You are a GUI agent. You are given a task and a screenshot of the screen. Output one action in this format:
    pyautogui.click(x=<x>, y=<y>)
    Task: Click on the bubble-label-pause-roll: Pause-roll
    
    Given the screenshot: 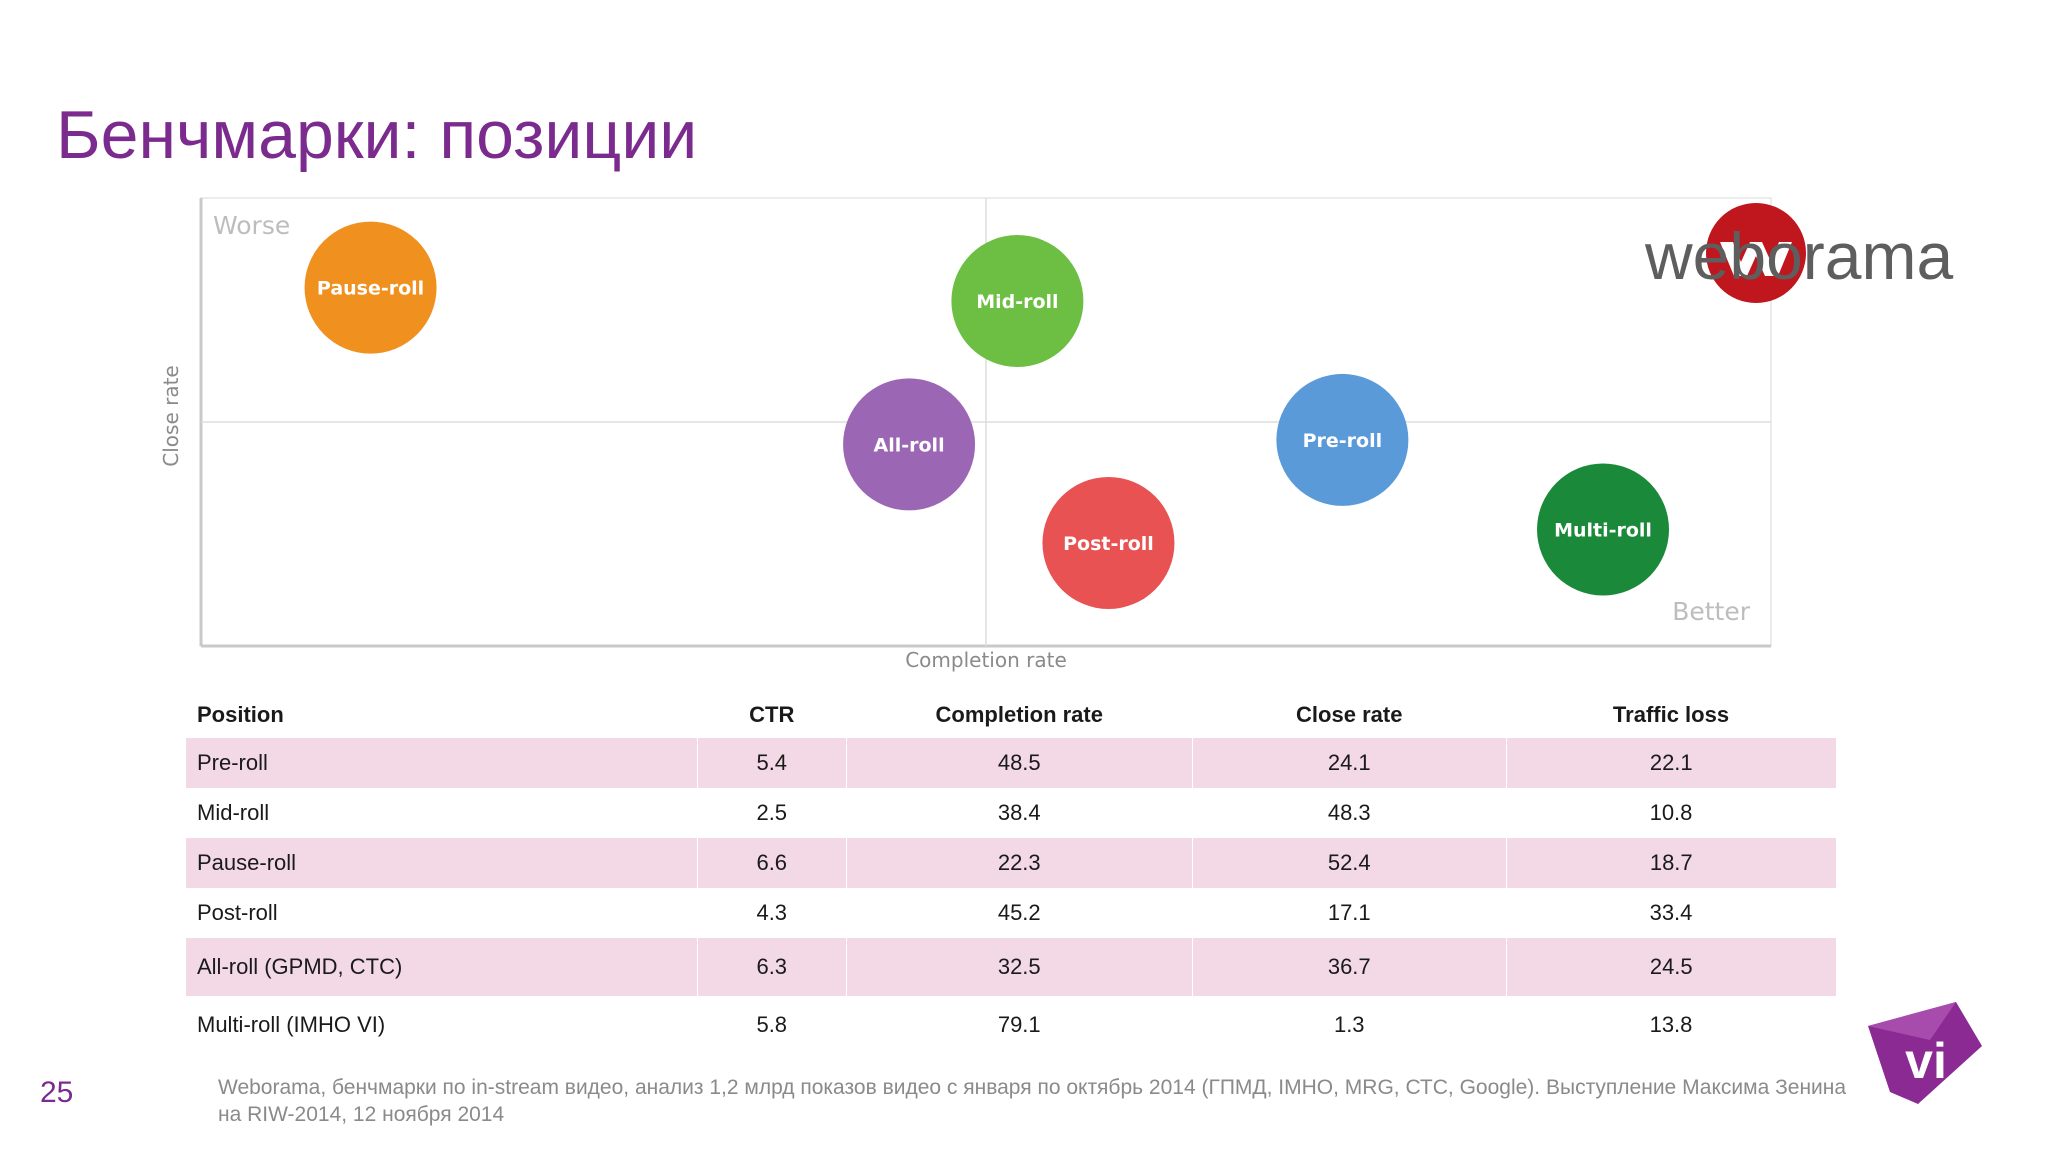 What is the action you would take?
    pyautogui.click(x=370, y=289)
    